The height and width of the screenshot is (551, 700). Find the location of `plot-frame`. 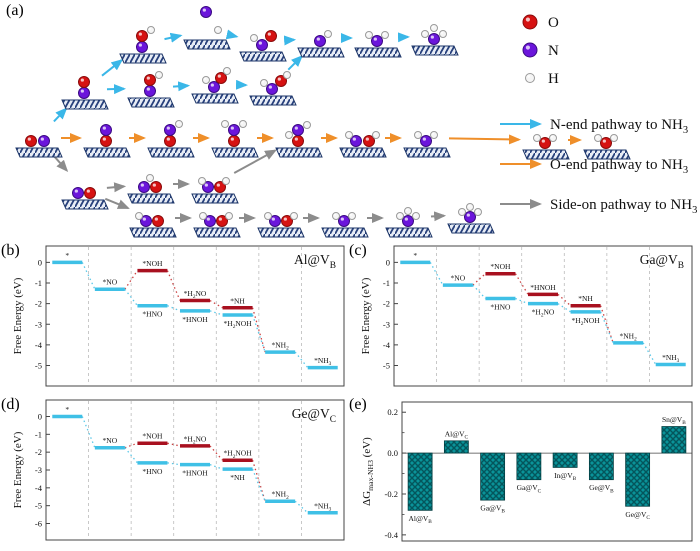

plot-frame is located at coordinates (547, 471).